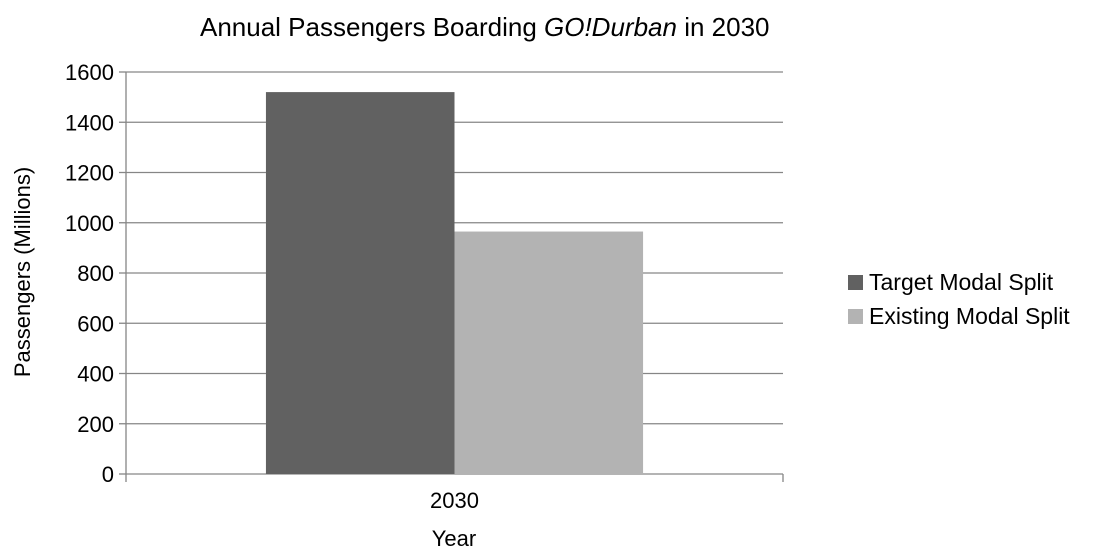  Describe the element at coordinates (610, 27) in the screenshot. I see `chart-title-italic: GO!Durban` at that location.